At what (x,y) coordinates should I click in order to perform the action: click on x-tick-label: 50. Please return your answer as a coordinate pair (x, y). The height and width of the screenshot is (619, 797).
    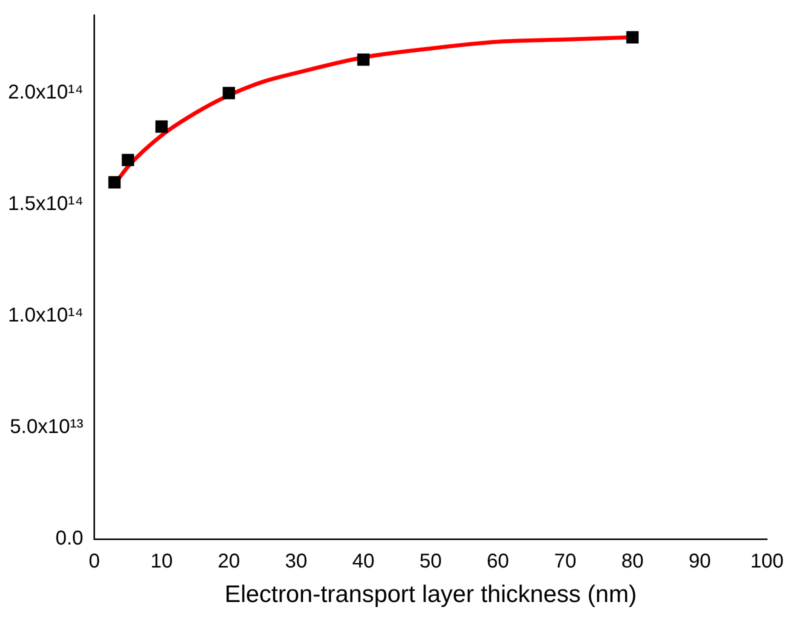
    Looking at the image, I should click on (431, 561).